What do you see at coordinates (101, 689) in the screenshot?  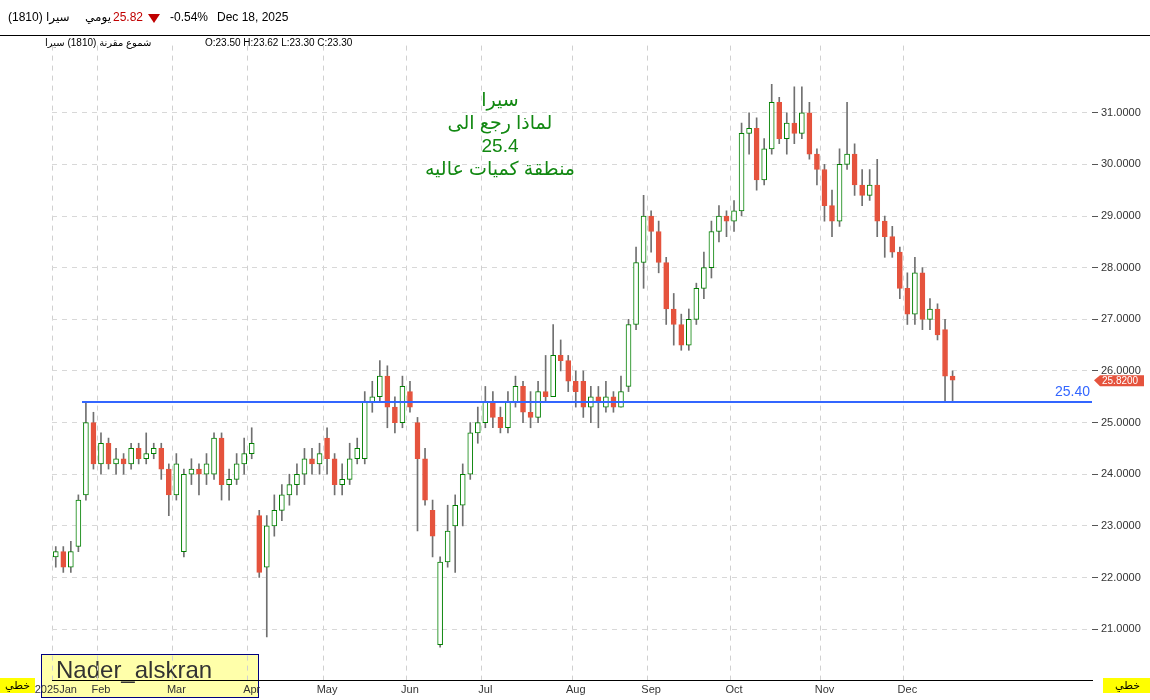 I see `x-tick-label: Feb` at bounding box center [101, 689].